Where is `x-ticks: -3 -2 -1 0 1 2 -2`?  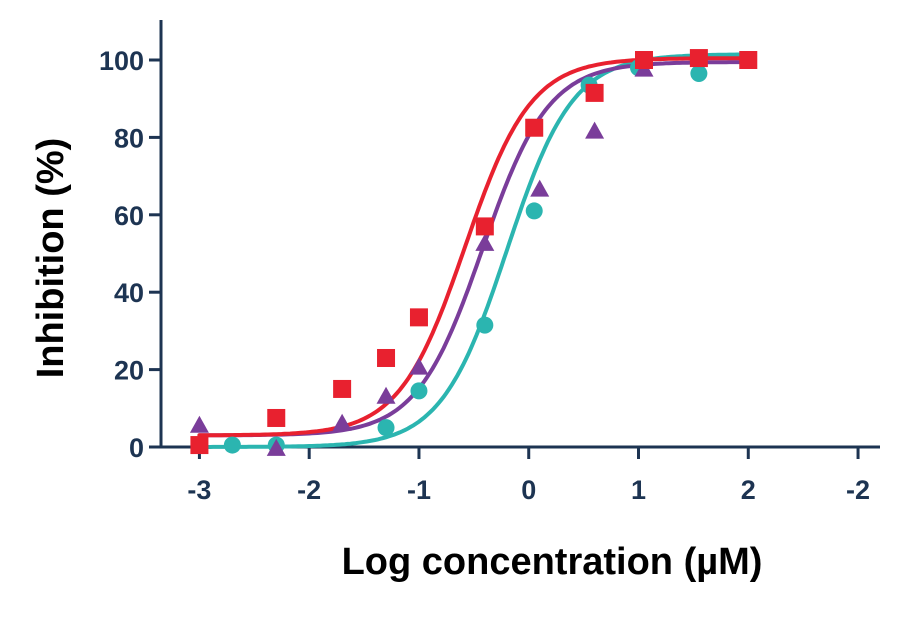
x-ticks: -3 -2 -1 0 1 2 -2 is located at coordinates (528, 476).